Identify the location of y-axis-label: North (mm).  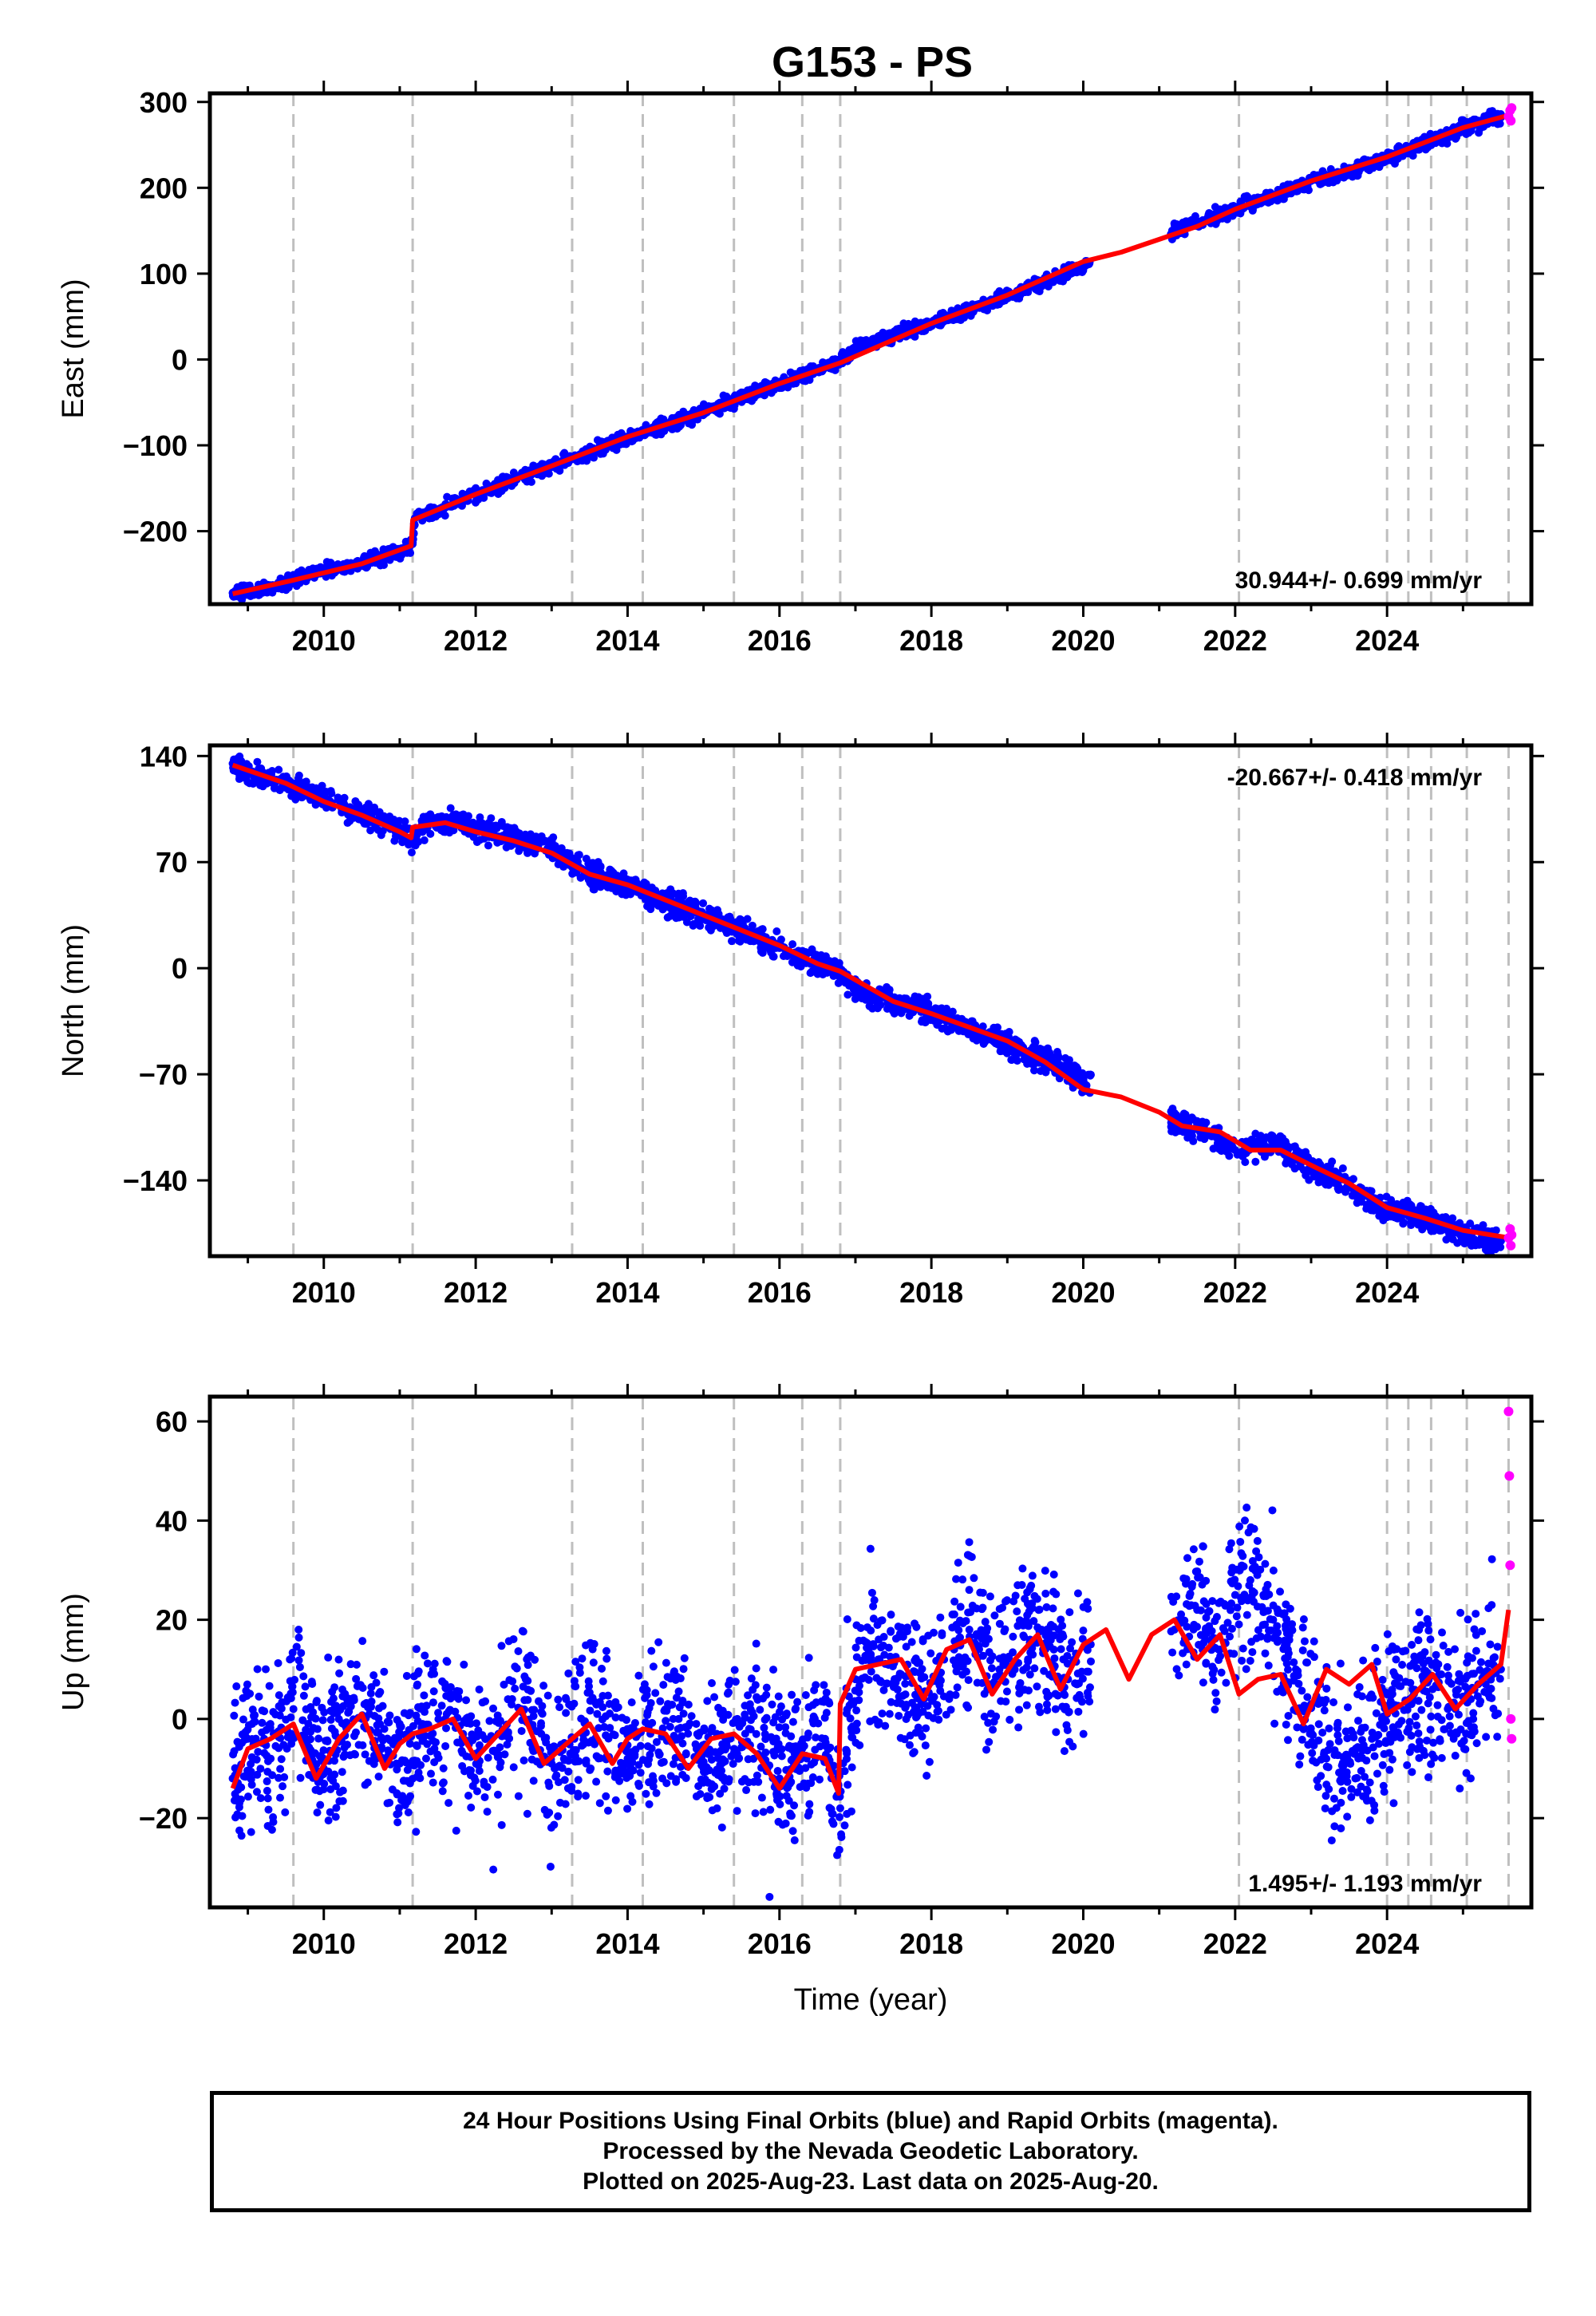
(73, 1001).